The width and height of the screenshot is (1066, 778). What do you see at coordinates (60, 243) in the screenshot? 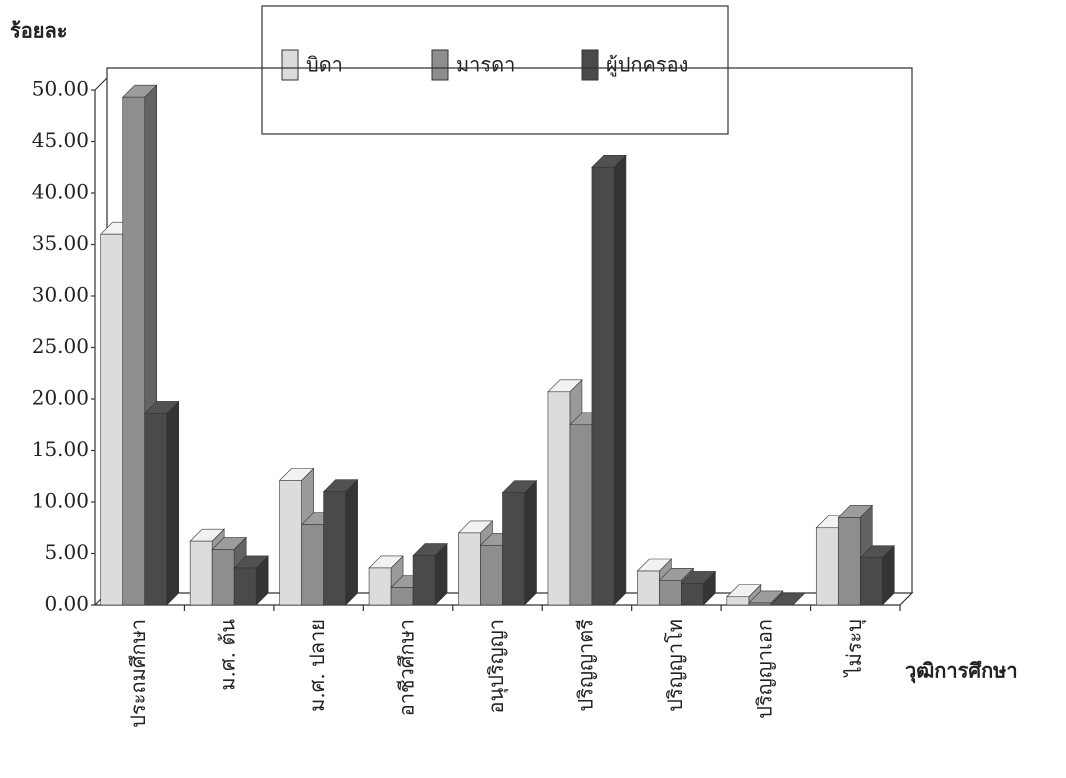
I see `y-tick-label: 35.00` at bounding box center [60, 243].